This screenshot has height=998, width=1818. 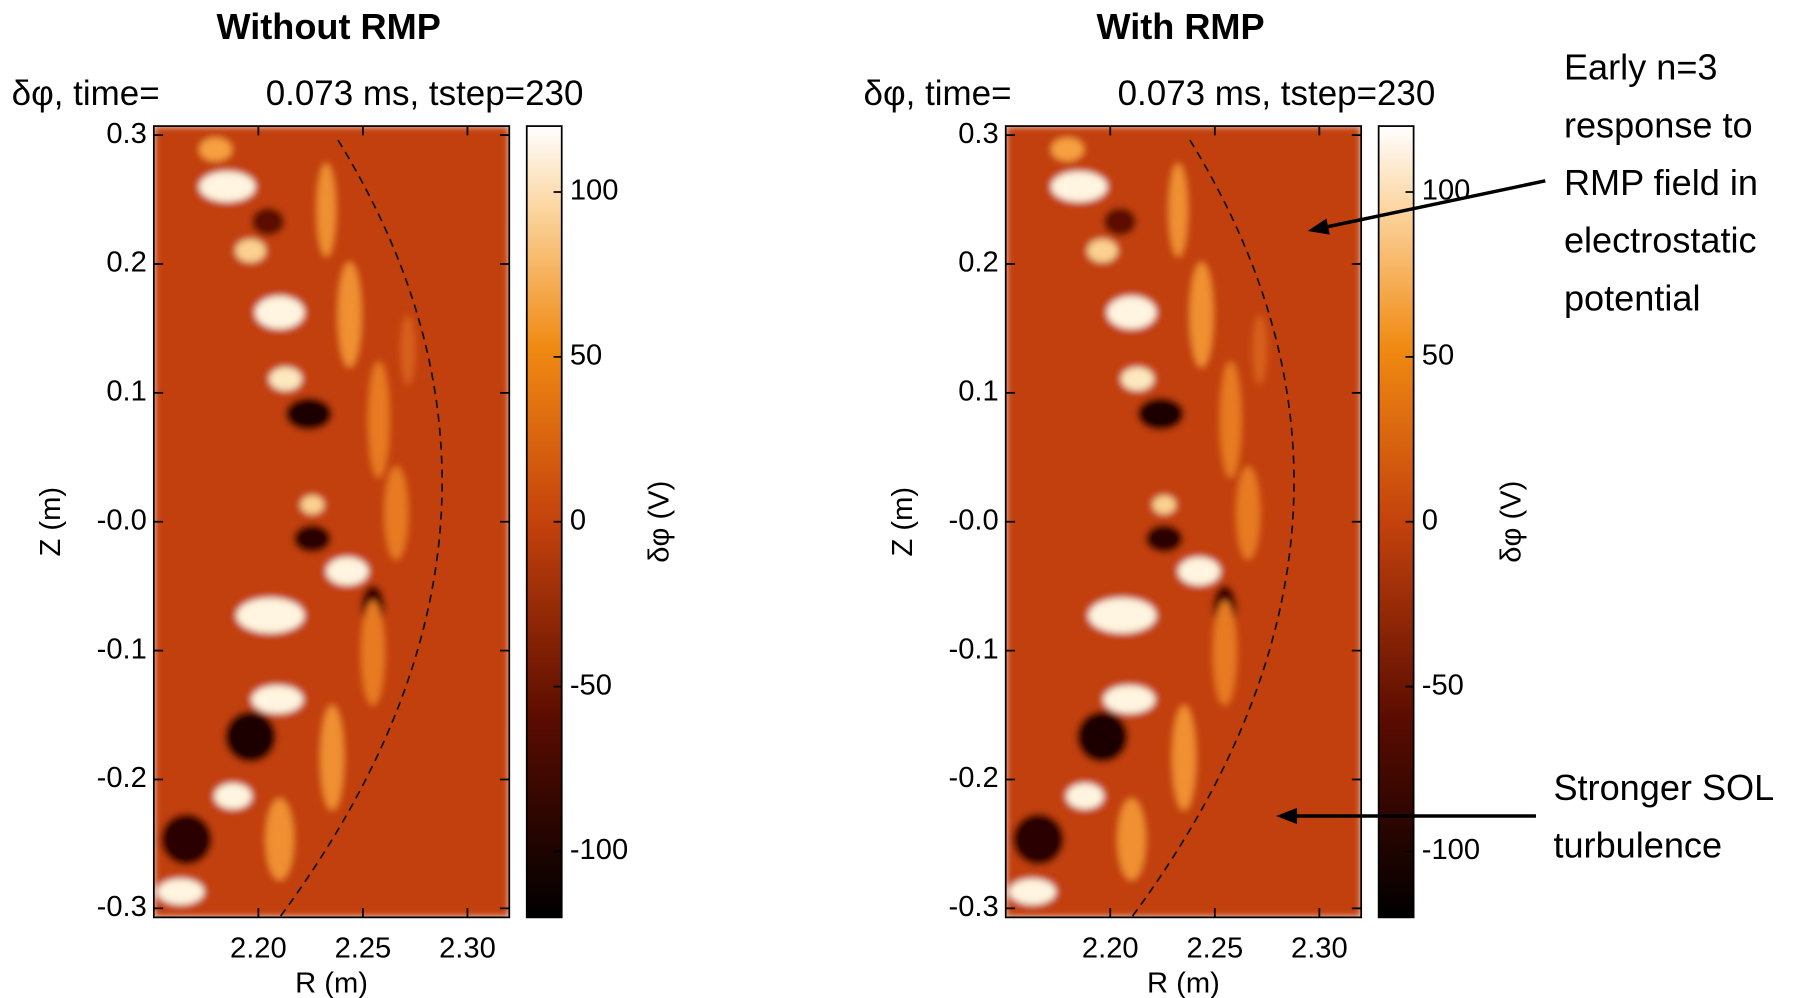 I want to click on annotation: potential, so click(x=1632, y=297).